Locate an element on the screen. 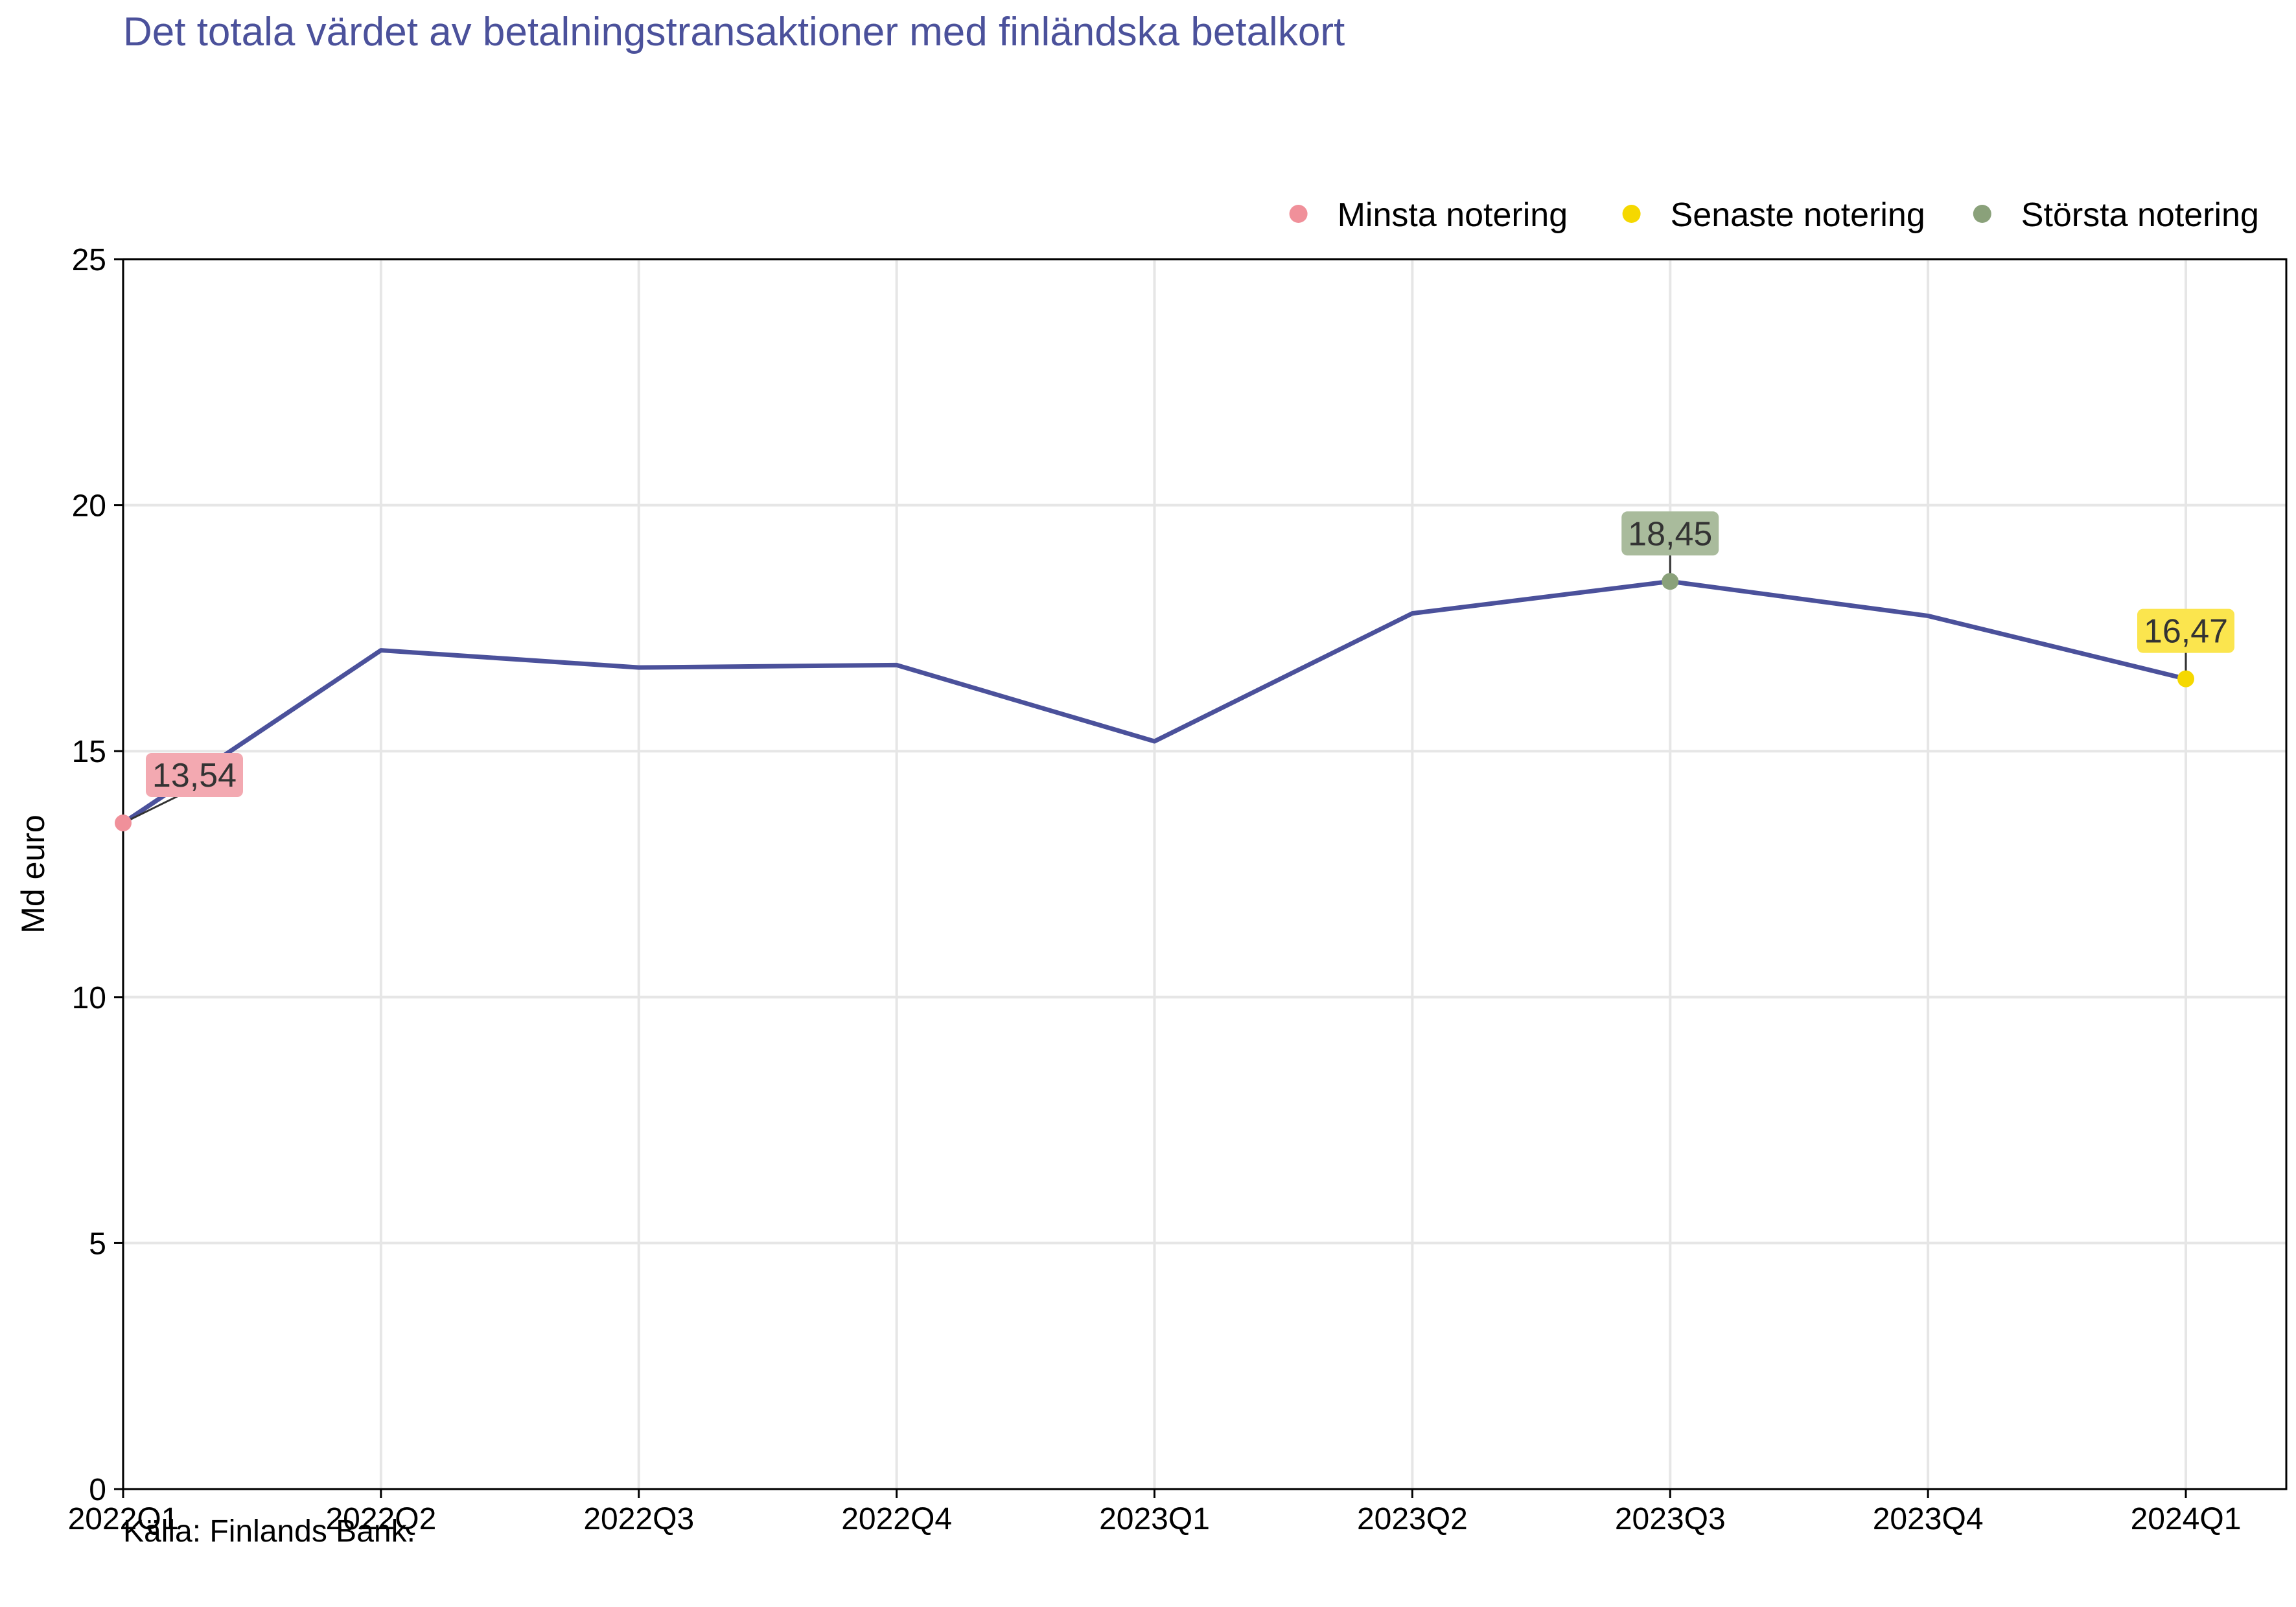 The image size is (2296, 1607). x-tick-label: 2023Q4 is located at coordinates (1928, 1519).